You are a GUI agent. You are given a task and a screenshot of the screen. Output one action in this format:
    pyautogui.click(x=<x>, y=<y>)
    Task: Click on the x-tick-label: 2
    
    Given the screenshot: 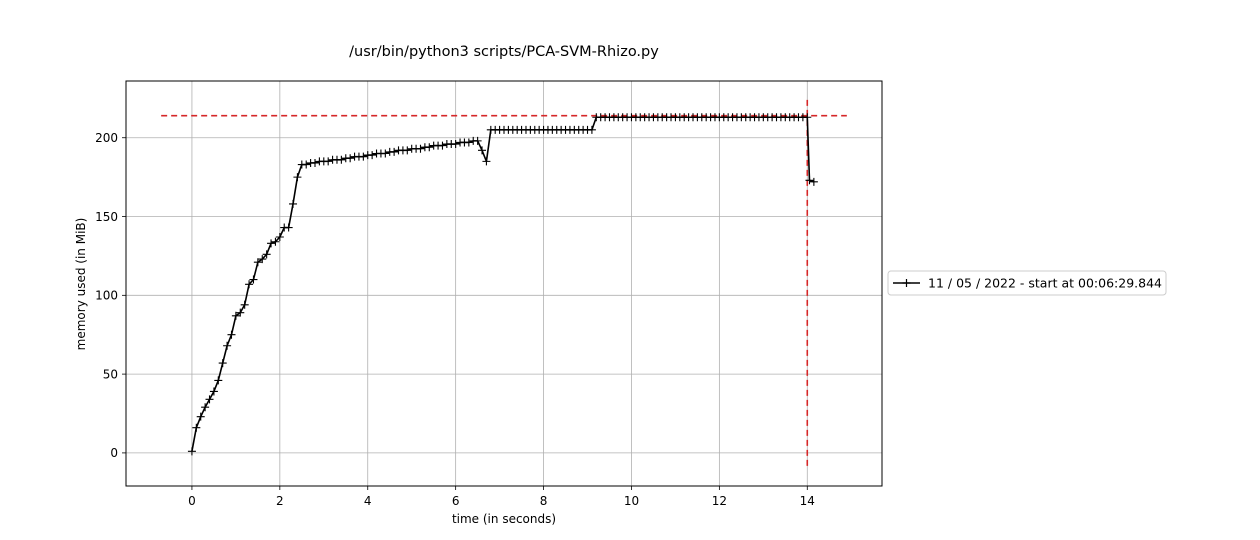 What is the action you would take?
    pyautogui.click(x=280, y=501)
    